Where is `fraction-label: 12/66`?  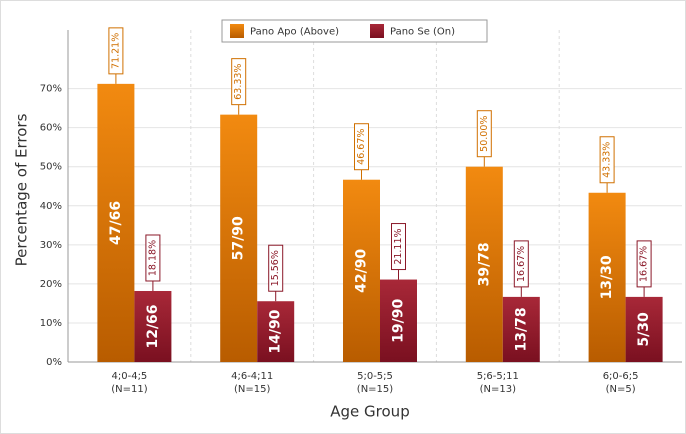 fraction-label: 12/66 is located at coordinates (153, 326).